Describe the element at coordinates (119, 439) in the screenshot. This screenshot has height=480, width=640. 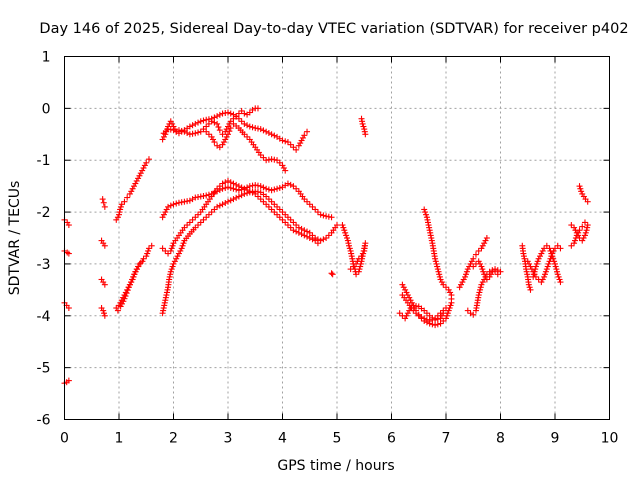
I see `x-tick-label: 1` at that location.